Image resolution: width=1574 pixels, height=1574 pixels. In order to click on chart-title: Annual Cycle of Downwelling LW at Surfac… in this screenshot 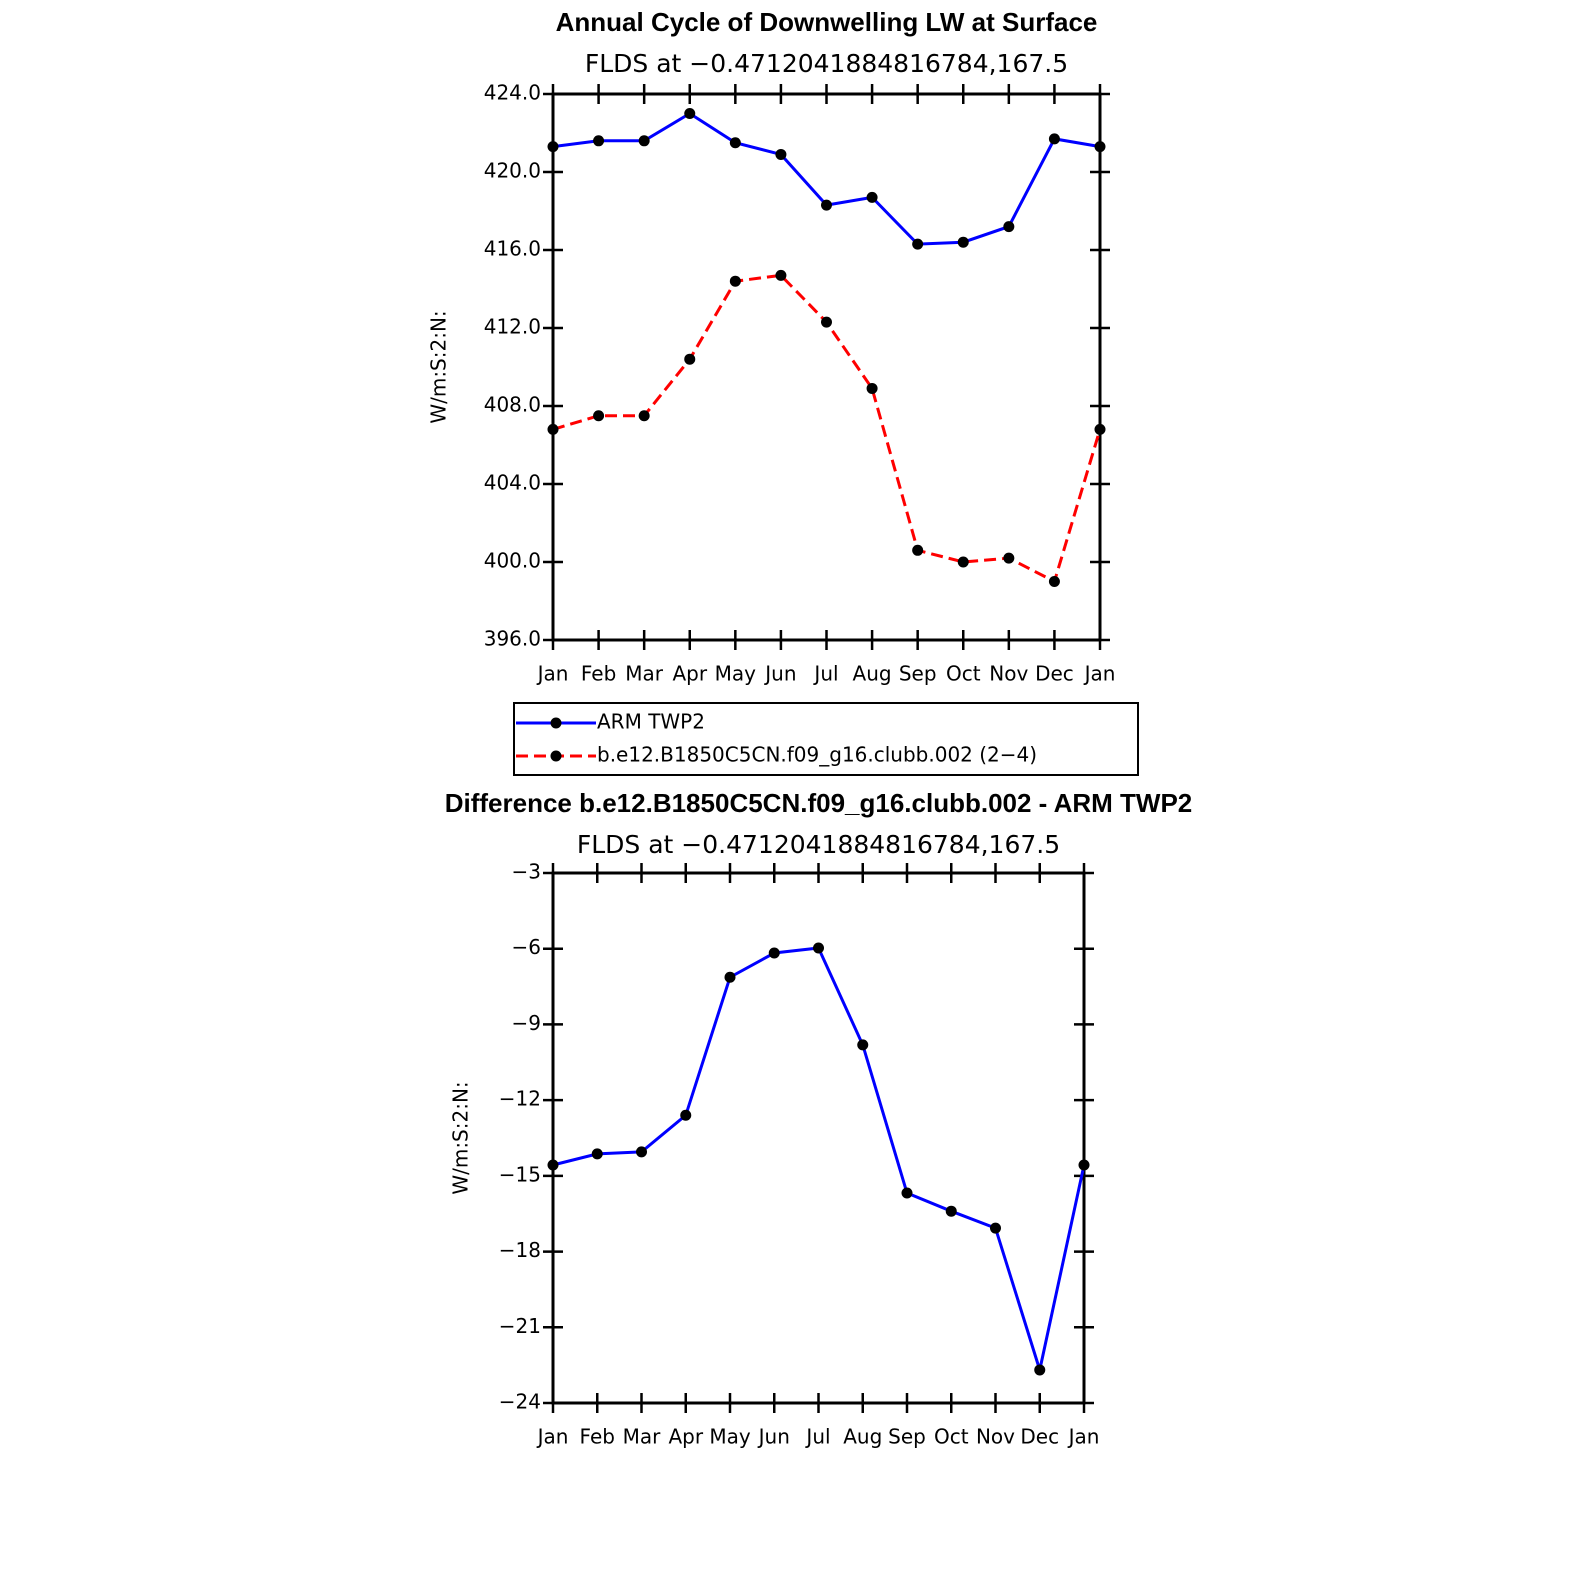, I will do `click(827, 22)`.